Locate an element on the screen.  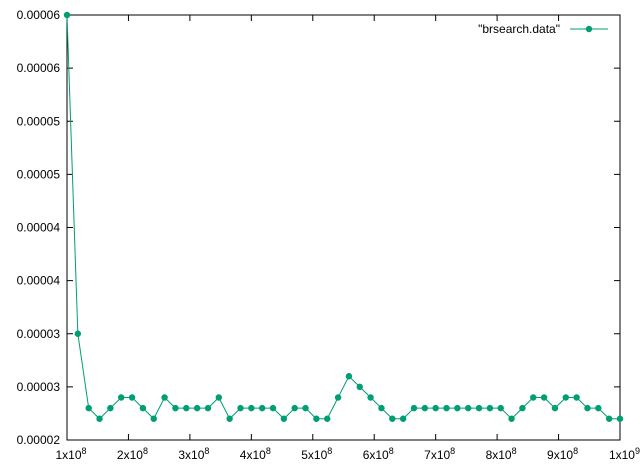
x-tick-label: 1x10⁹ is located at coordinates (624, 454).